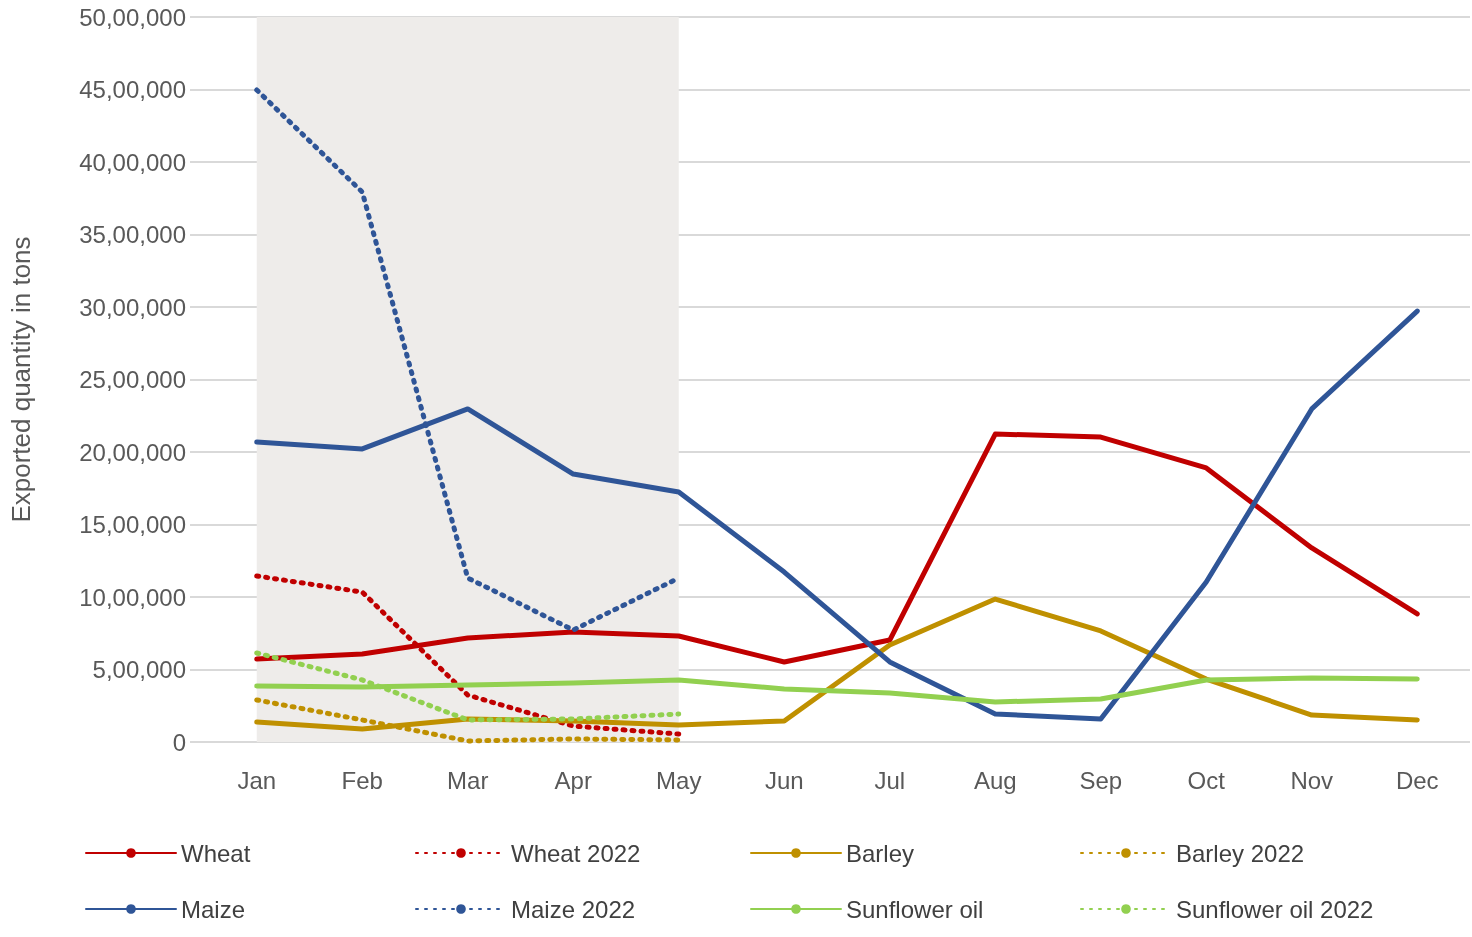 The image size is (1472, 937). I want to click on x-tick-label: Sep, so click(1101, 780).